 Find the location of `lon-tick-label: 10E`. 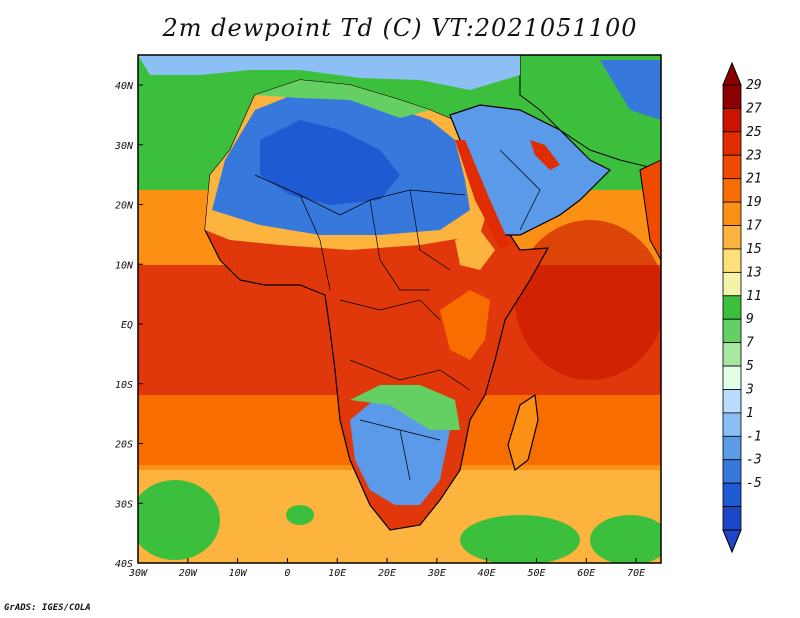

lon-tick-label: 10E is located at coordinates (337, 573).